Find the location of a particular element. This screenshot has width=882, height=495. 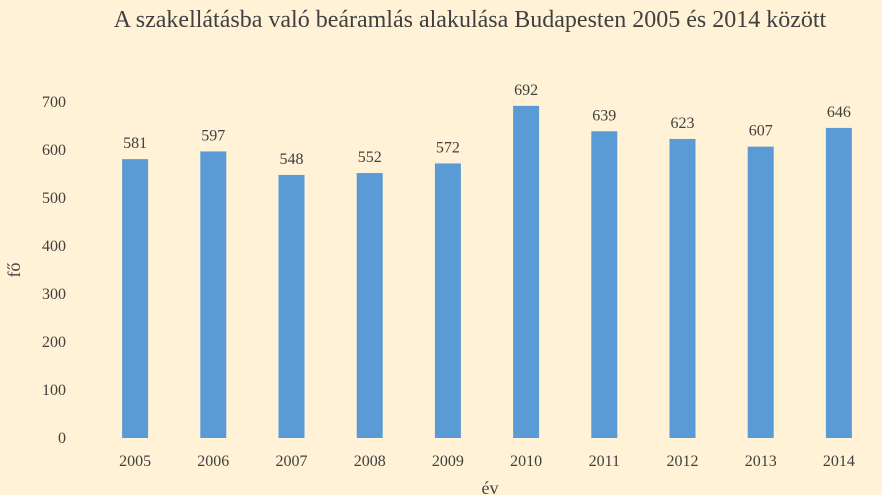

data-label-2008: 552 is located at coordinates (370, 157).